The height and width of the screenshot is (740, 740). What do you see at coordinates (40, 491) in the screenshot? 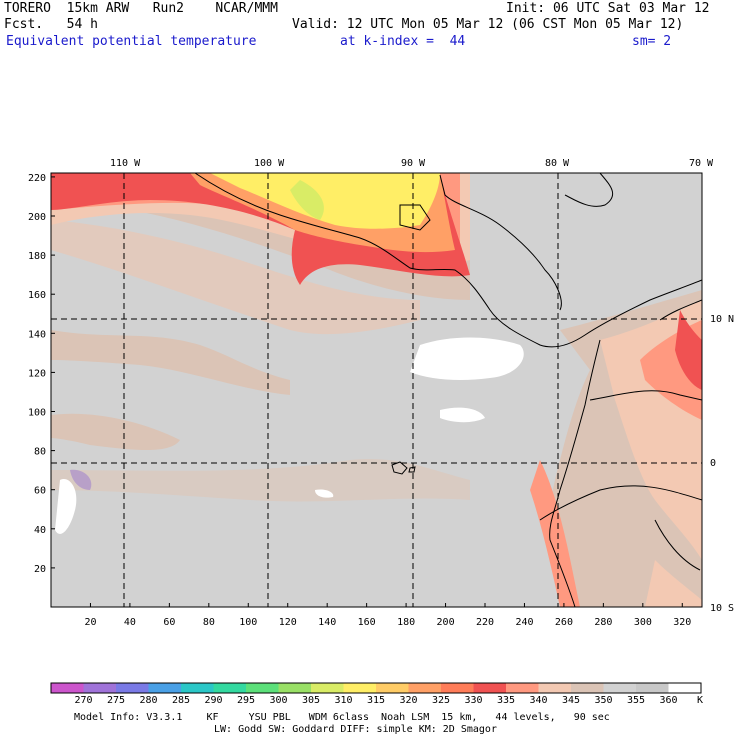
I see `y-tick-label: 60` at bounding box center [40, 491].